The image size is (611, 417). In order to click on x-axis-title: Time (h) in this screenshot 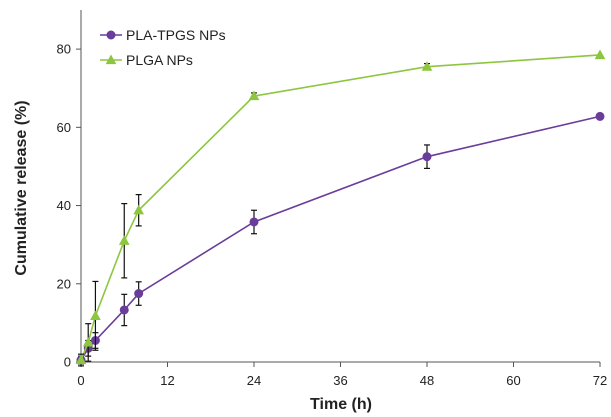, I will do `click(341, 404)`.